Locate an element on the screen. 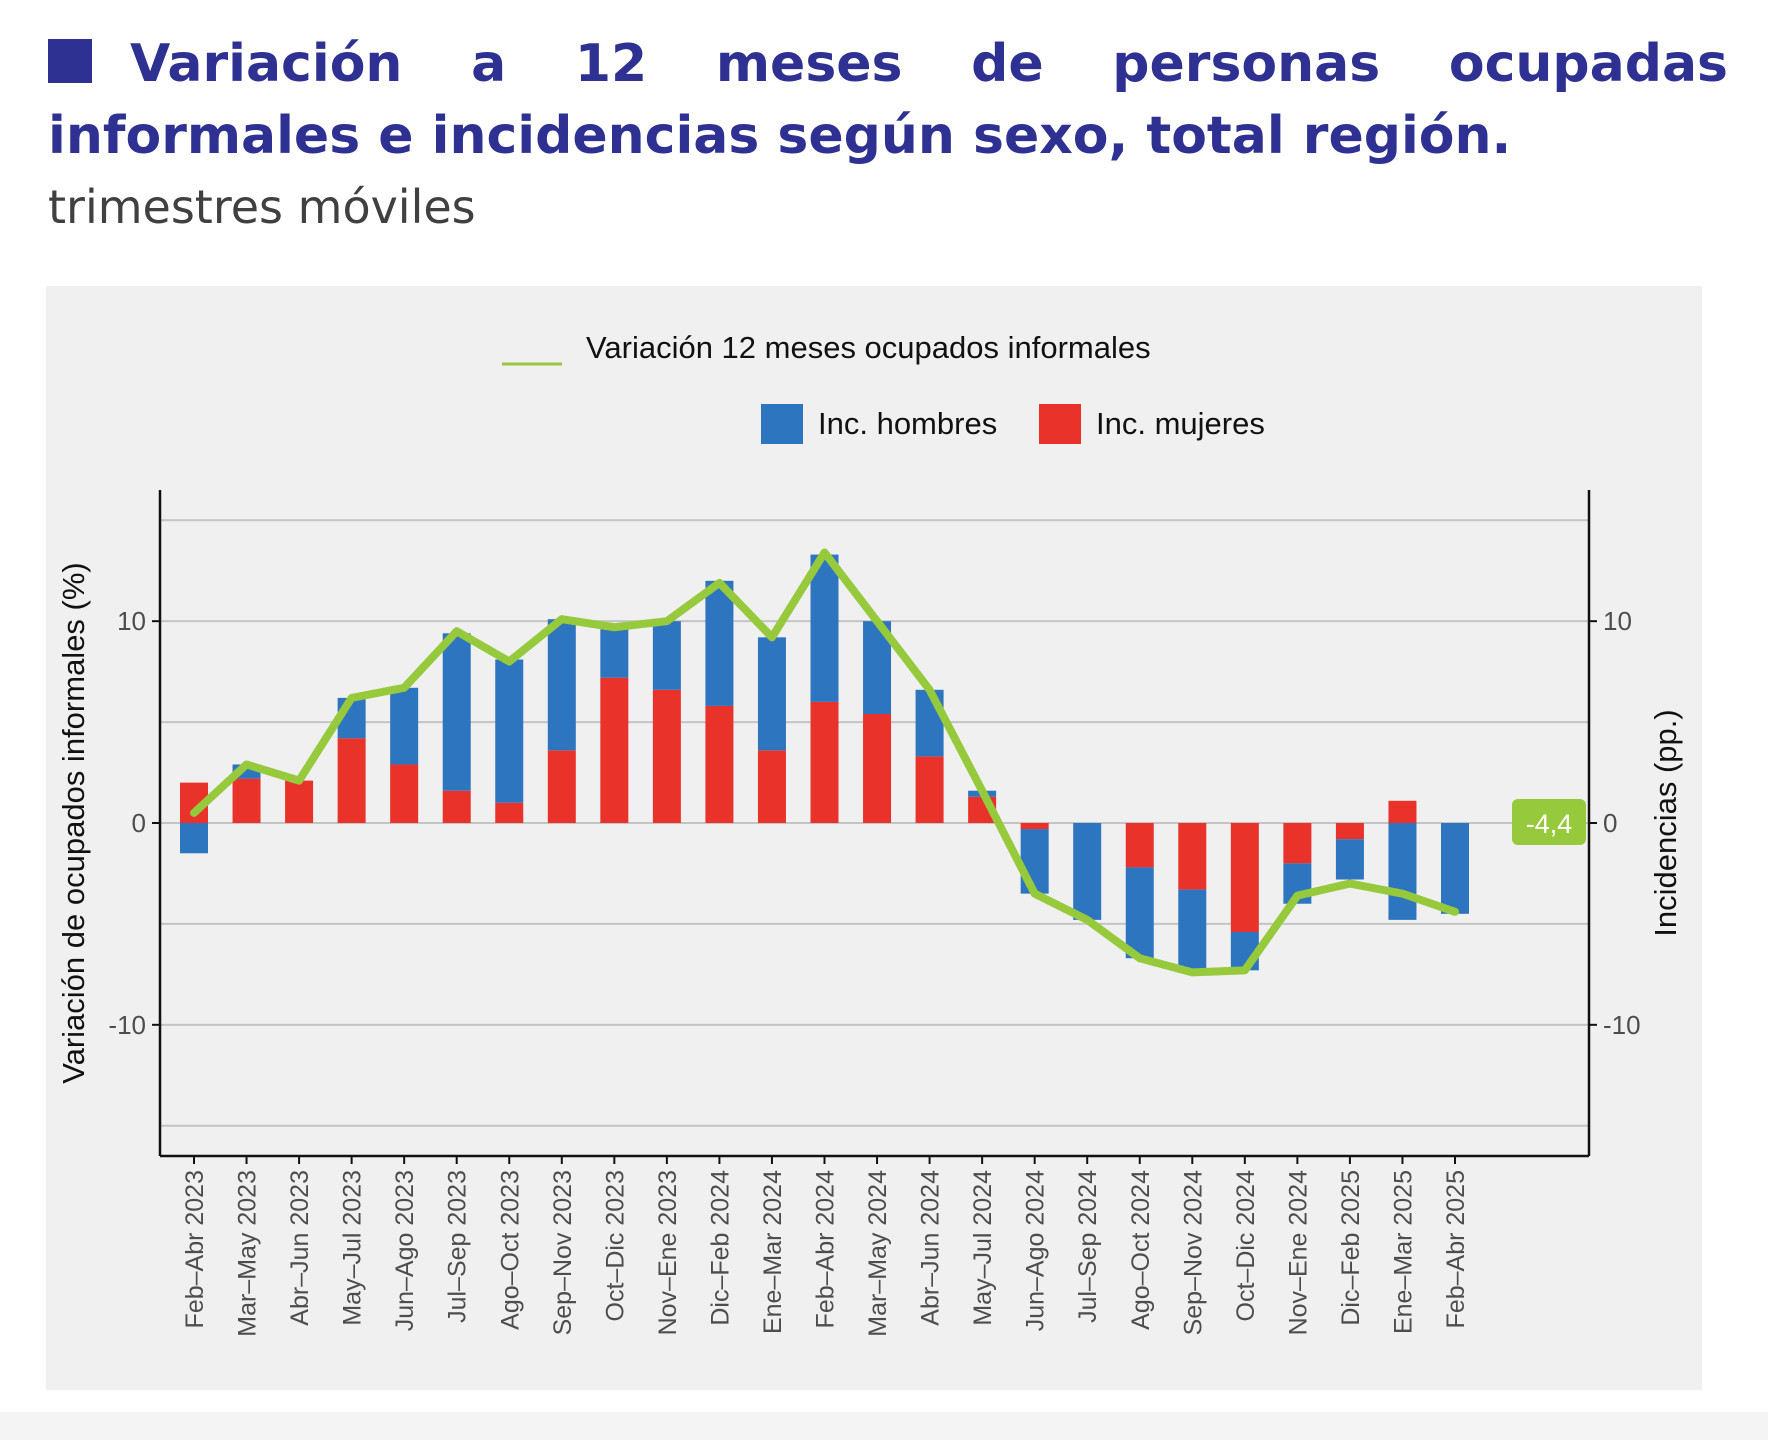  x-tick-label: Jul–Sep 2023 is located at coordinates (458, 1246).